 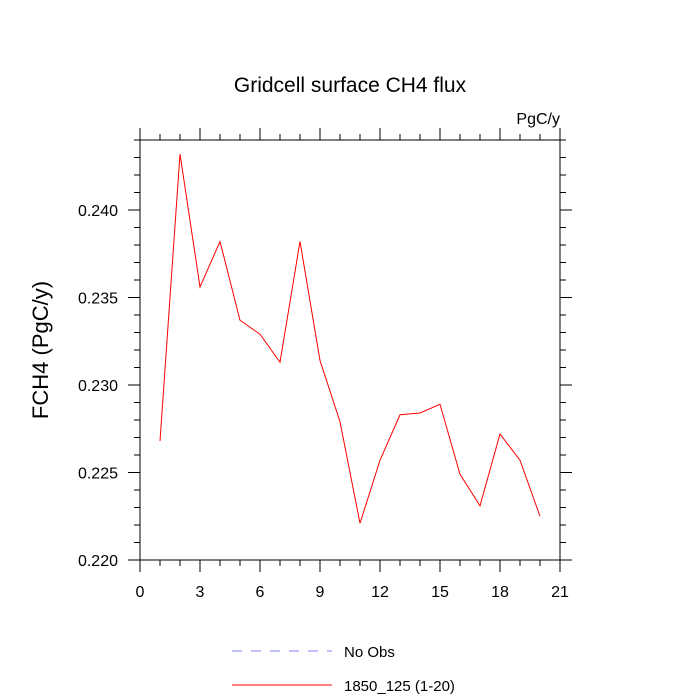 What do you see at coordinates (560, 592) in the screenshot?
I see `x-tick-label: 21` at bounding box center [560, 592].